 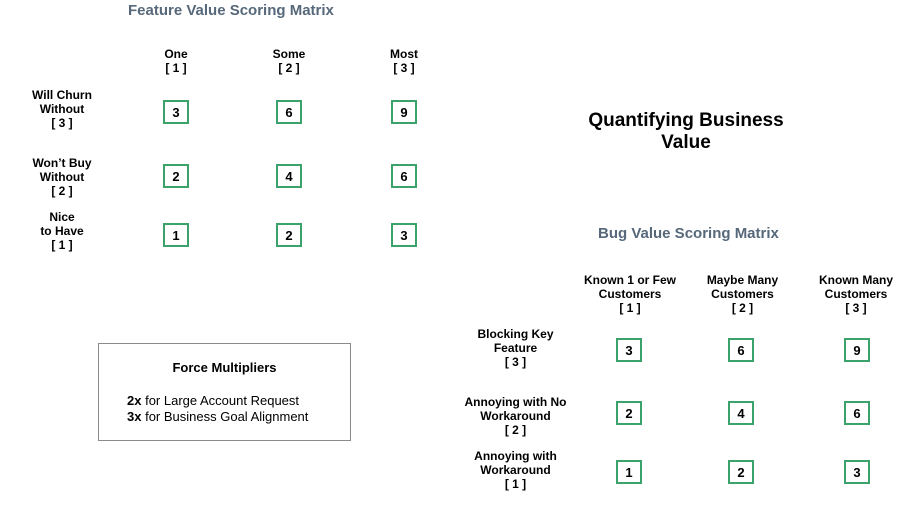 What do you see at coordinates (686, 142) in the screenshot?
I see `page-title-line: Value` at bounding box center [686, 142].